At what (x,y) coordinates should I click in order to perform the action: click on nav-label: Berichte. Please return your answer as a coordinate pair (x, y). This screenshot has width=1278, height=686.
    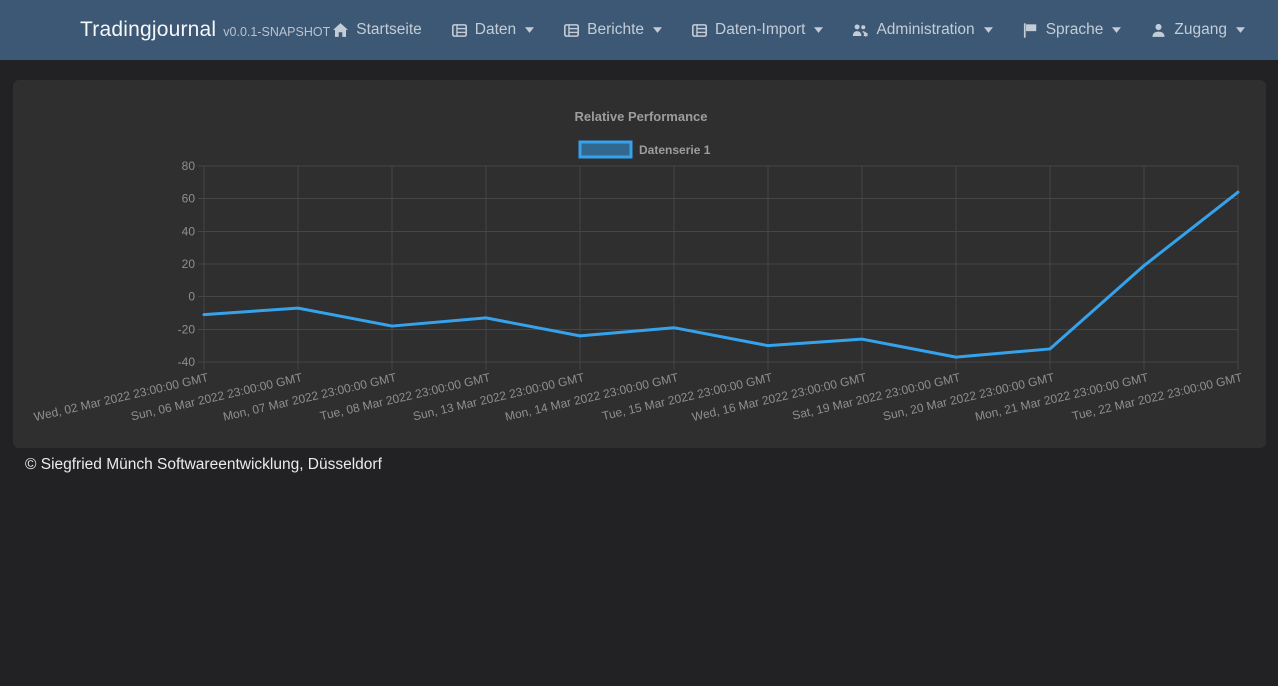
    Looking at the image, I should click on (616, 29).